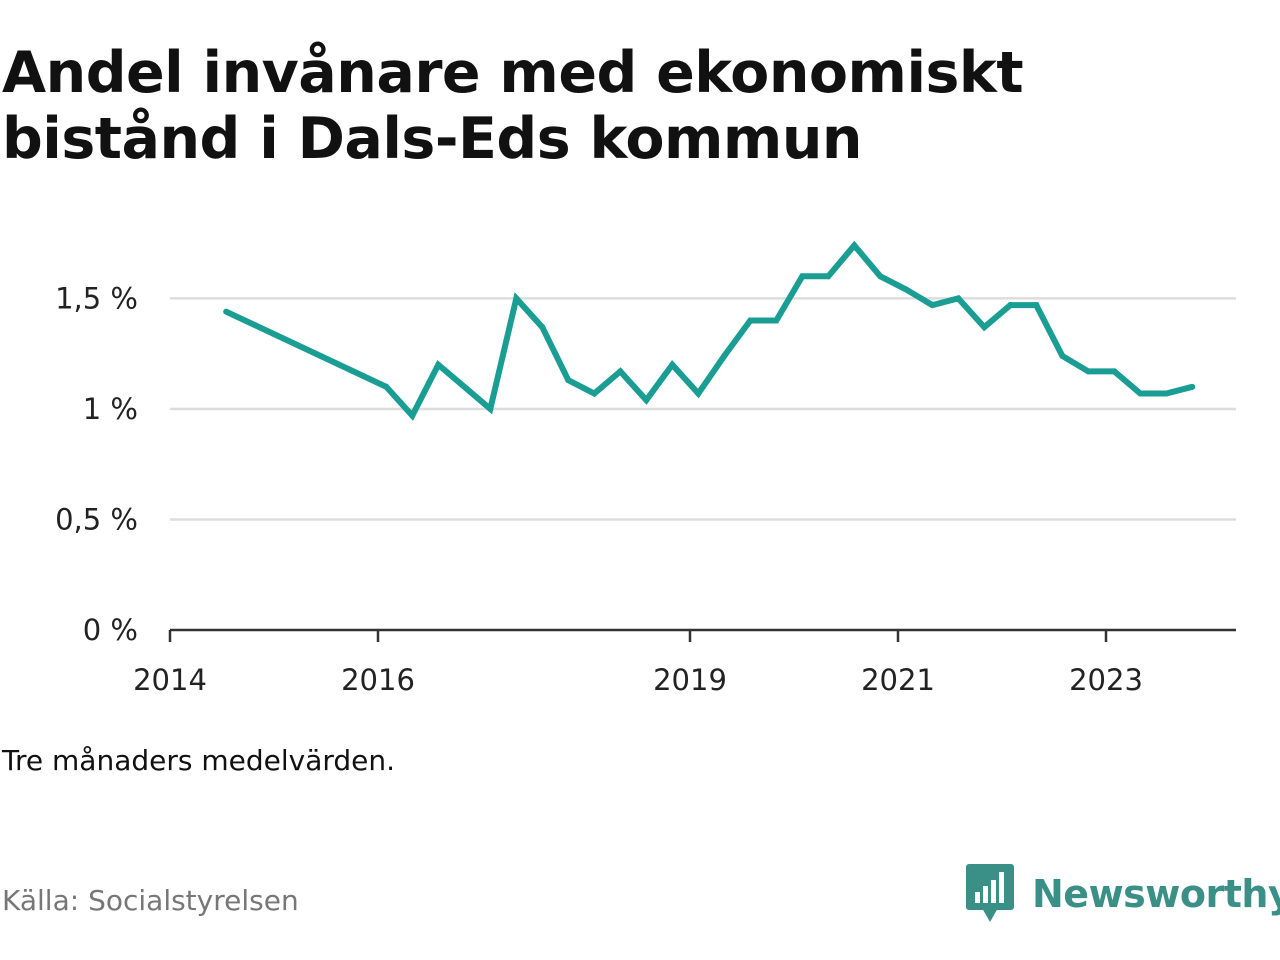 The image size is (1280, 960). Describe the element at coordinates (110, 630) in the screenshot. I see `y-tick-label: 0 %` at that location.